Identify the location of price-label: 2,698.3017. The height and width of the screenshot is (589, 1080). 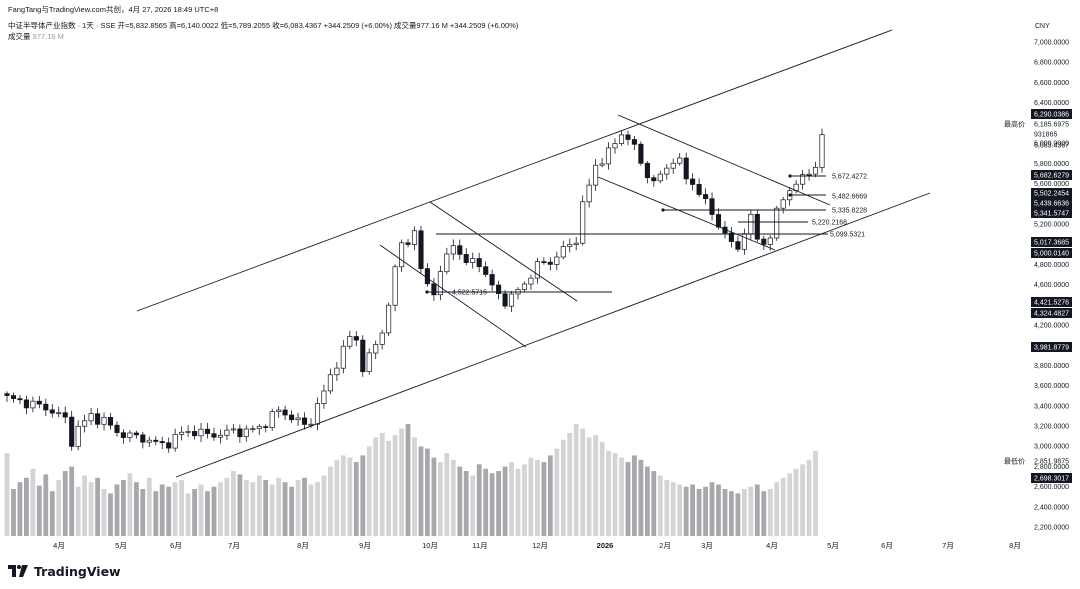
(1051, 479).